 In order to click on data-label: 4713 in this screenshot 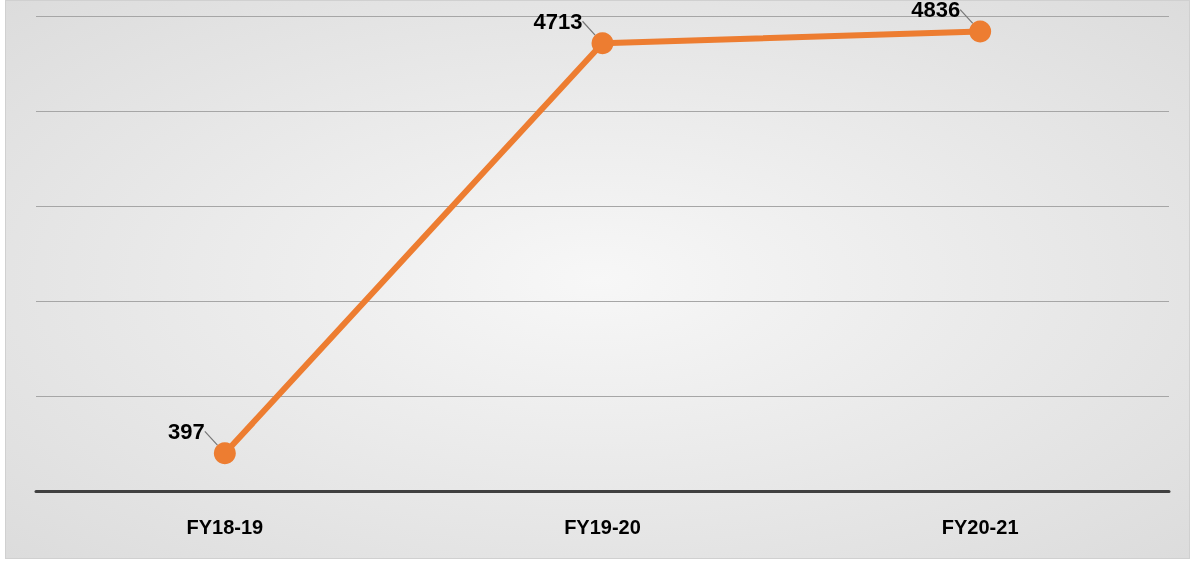, I will do `click(558, 21)`.